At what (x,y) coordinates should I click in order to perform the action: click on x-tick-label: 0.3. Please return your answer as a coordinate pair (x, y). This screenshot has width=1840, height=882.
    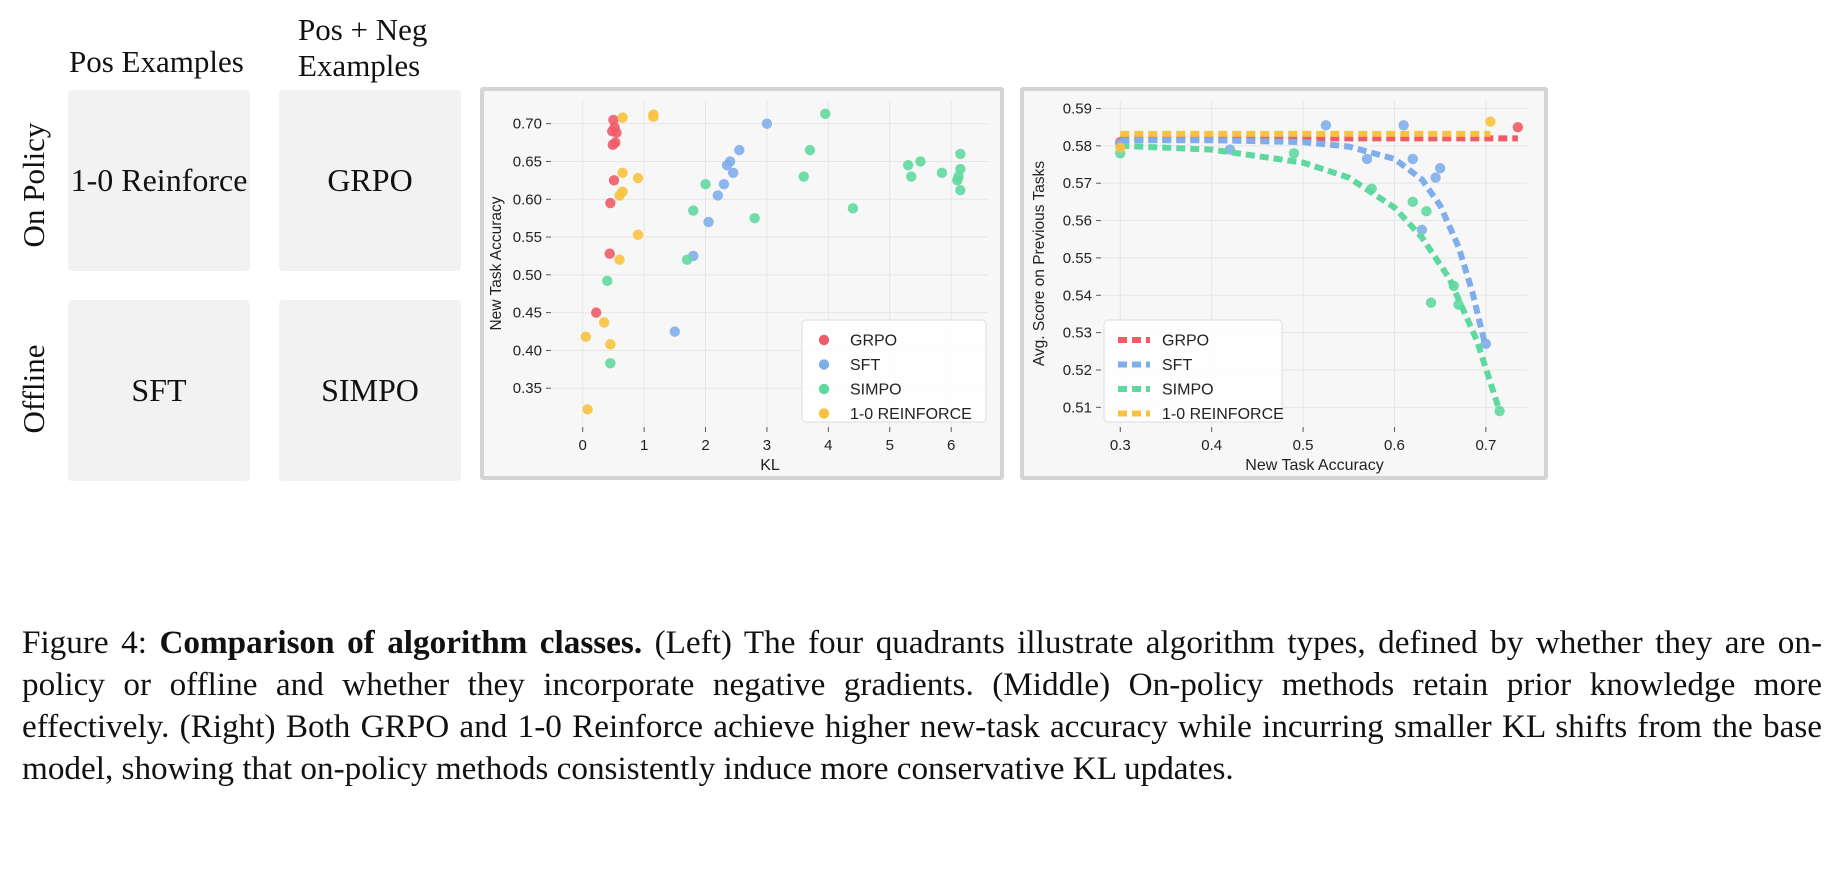
    Looking at the image, I should click on (1120, 445).